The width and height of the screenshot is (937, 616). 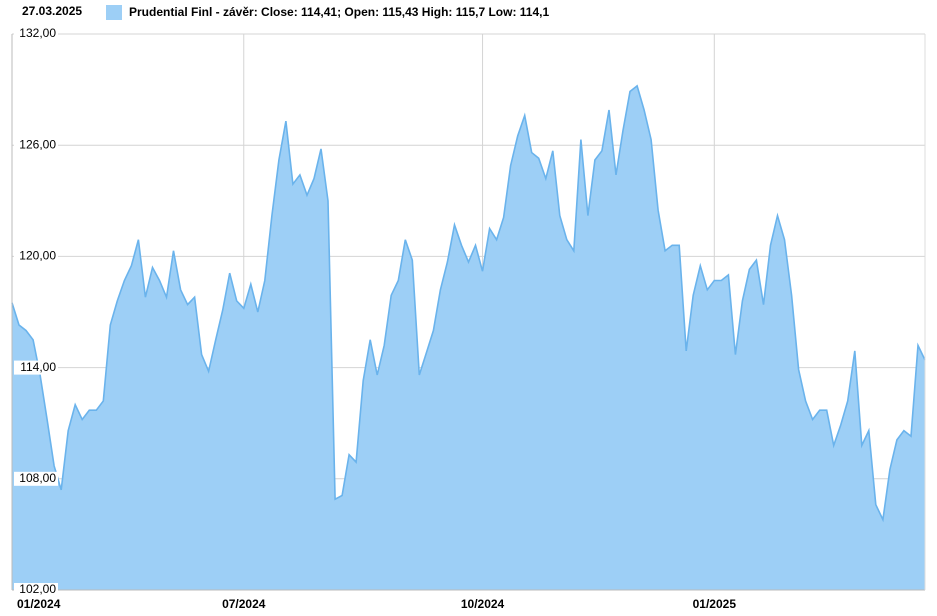 I want to click on x-tick-label: 10/2024, so click(x=483, y=604).